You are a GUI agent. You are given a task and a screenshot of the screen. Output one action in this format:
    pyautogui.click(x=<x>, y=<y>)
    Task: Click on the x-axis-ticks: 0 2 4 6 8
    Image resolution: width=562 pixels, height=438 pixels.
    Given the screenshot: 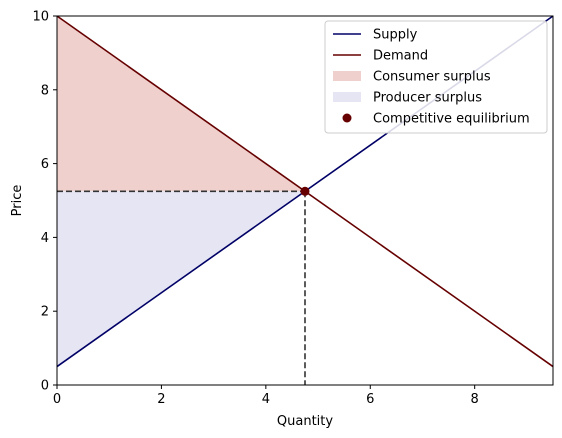 What is the action you would take?
    pyautogui.click(x=266, y=396)
    